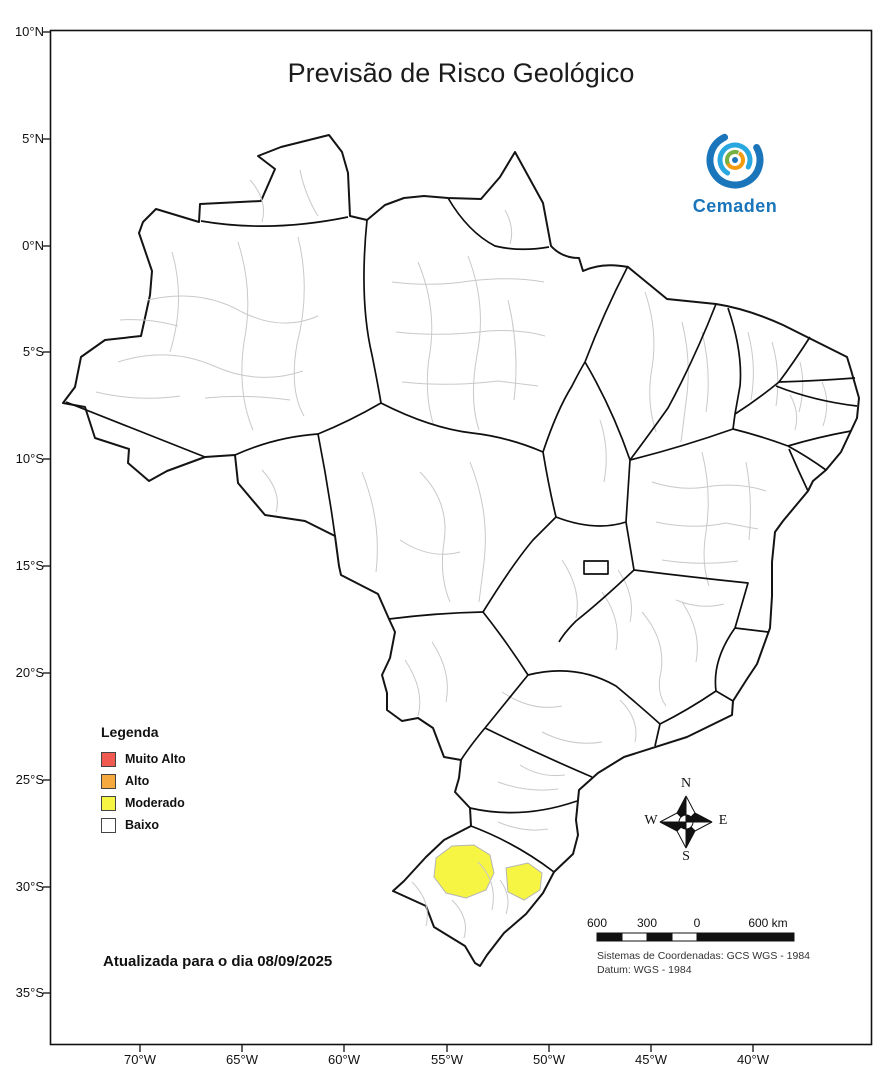 The image size is (881, 1080). I want to click on compass-letter-east: E, so click(723, 820).